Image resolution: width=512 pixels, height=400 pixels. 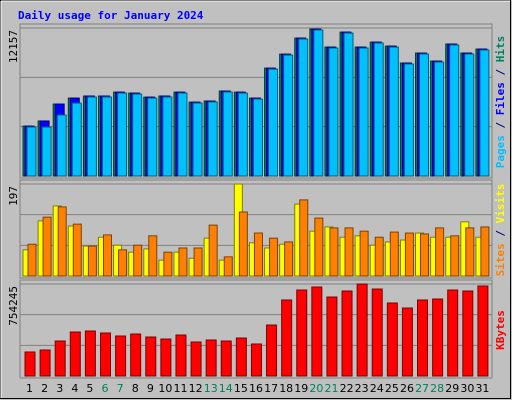 I want to click on x-tick-label: 23, so click(x=362, y=388).